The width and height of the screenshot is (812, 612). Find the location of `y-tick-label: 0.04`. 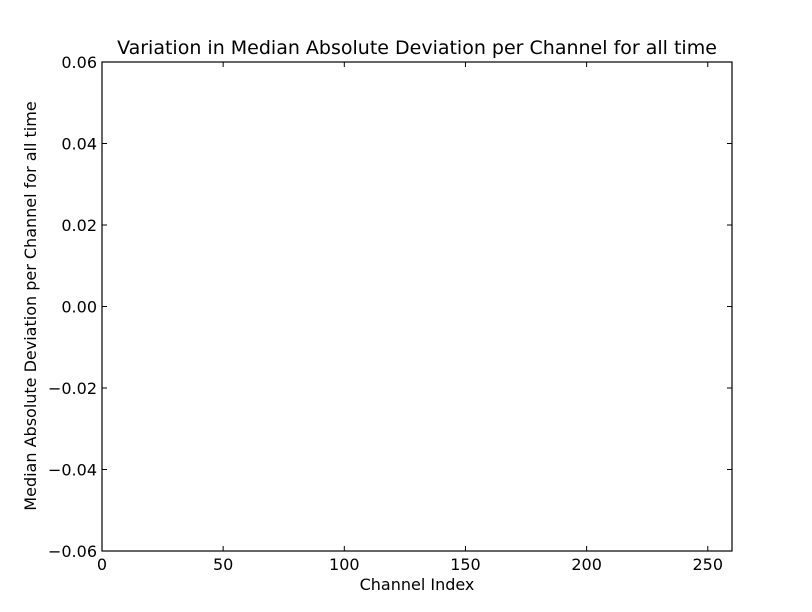

y-tick-label: 0.04 is located at coordinates (79, 144).